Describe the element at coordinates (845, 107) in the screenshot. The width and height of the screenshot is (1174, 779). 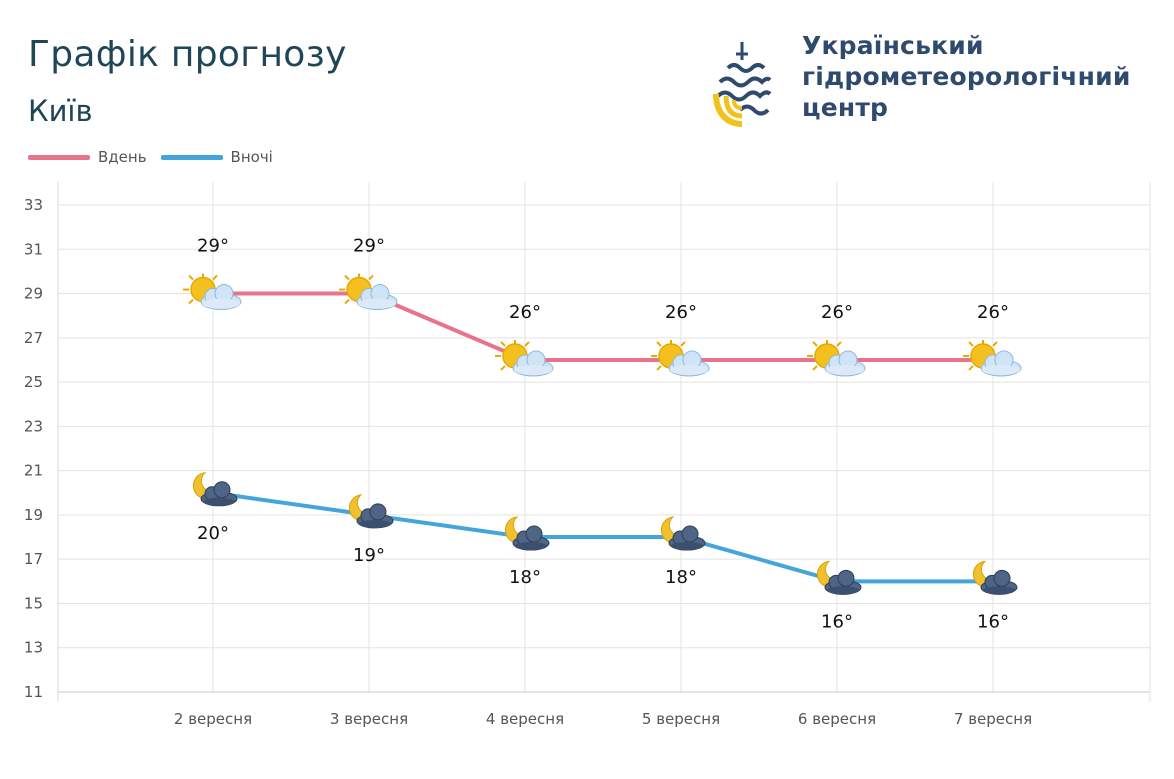
I see `org-name-line3: центр` at that location.